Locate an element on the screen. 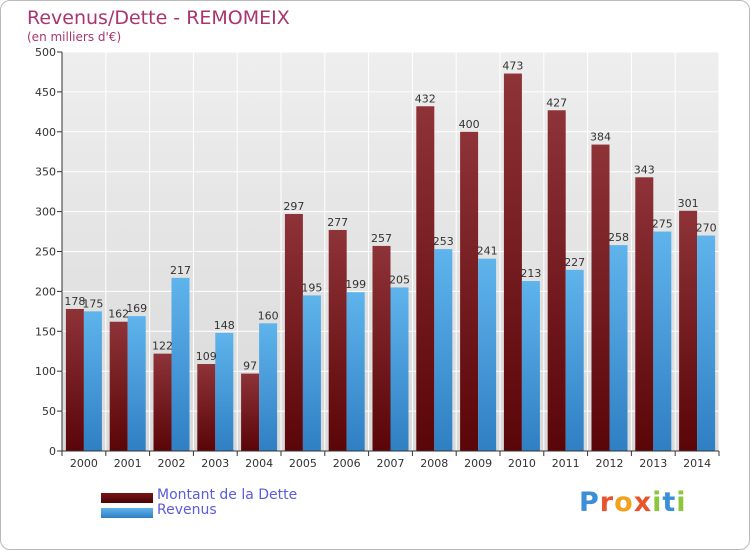 The height and width of the screenshot is (550, 750). proxiti-logo: Proxiti is located at coordinates (633, 502).